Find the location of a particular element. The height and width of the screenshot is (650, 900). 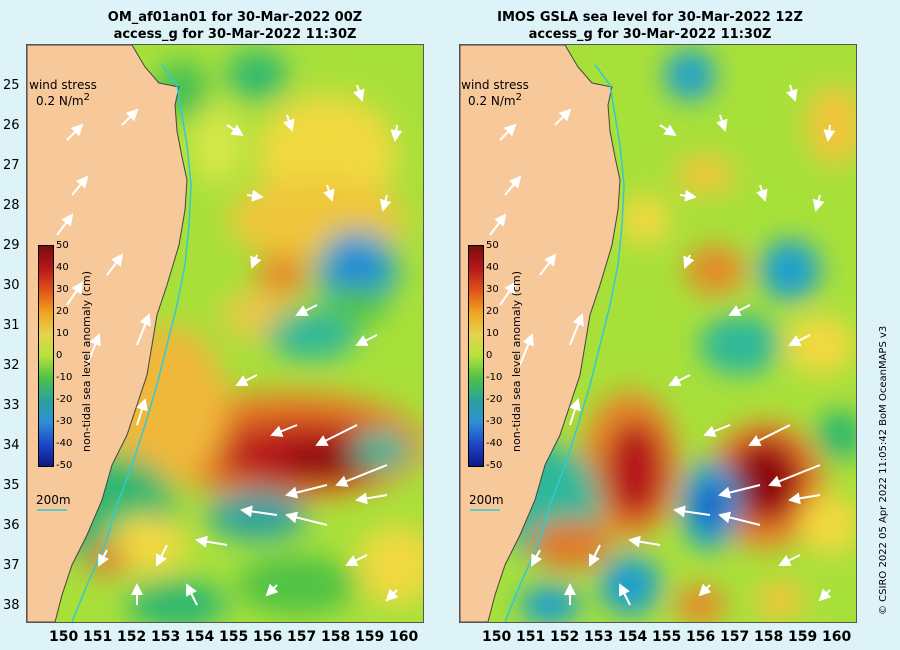

right-cbar-tick: 0 is located at coordinates (489, 355).